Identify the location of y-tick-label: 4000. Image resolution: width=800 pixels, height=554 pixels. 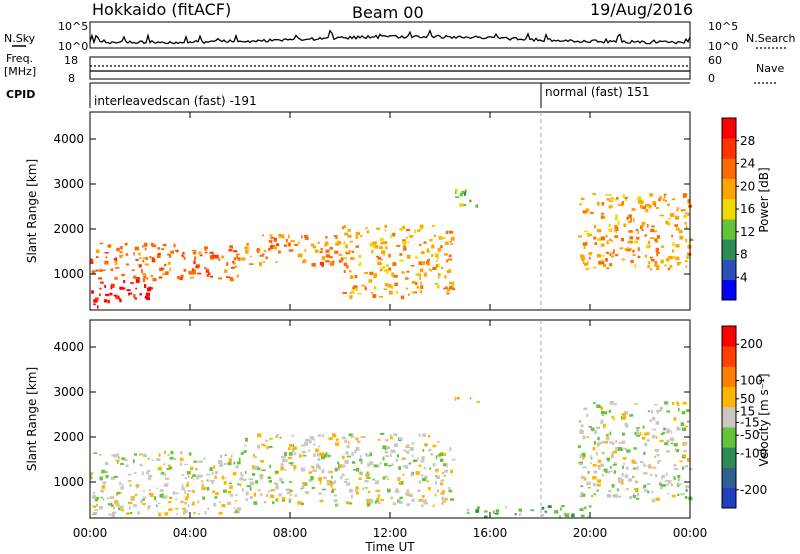
(68, 347).